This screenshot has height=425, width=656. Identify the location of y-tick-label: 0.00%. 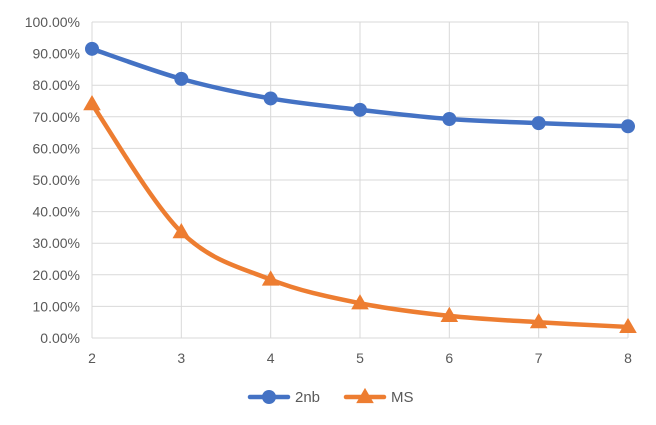
(60, 338).